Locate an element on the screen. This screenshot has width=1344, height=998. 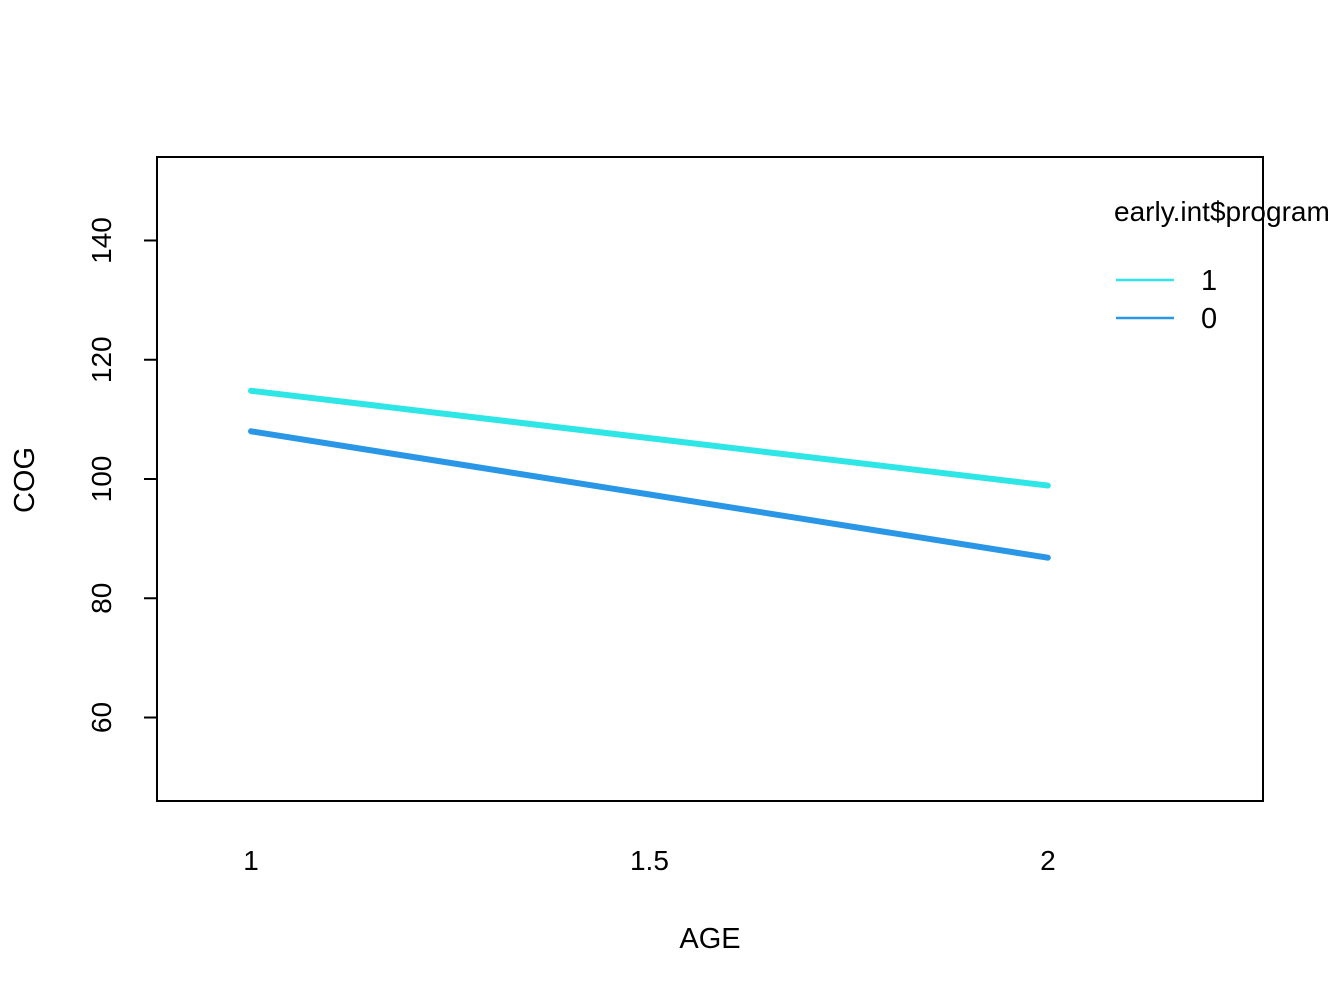
y-tick-label: 120 is located at coordinates (101, 359).